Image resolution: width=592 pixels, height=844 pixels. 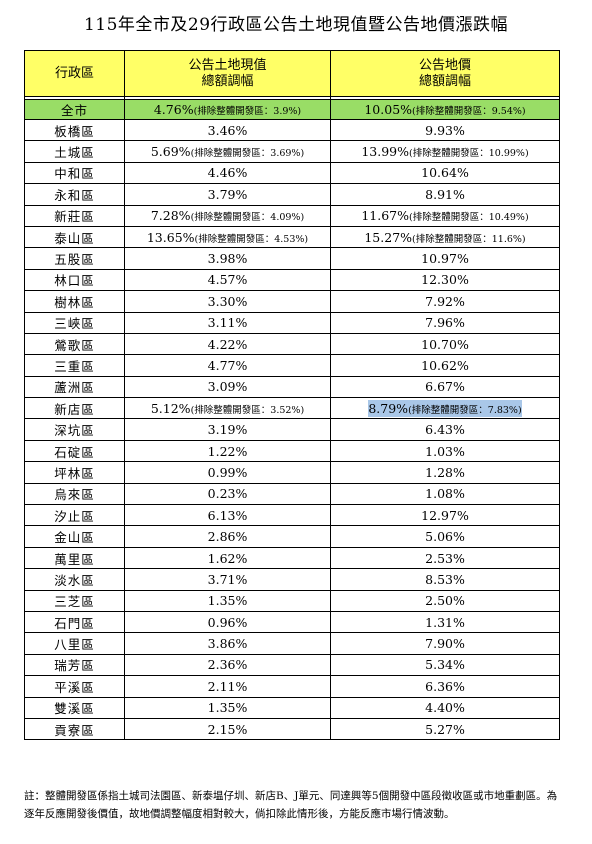 What do you see at coordinates (445, 301) in the screenshot?
I see `land-price-pct: 7.92%` at bounding box center [445, 301].